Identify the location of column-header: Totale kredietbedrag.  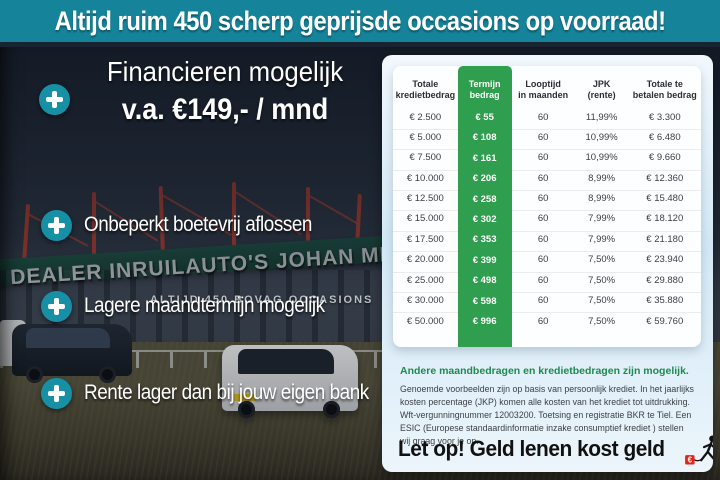
(425, 89).